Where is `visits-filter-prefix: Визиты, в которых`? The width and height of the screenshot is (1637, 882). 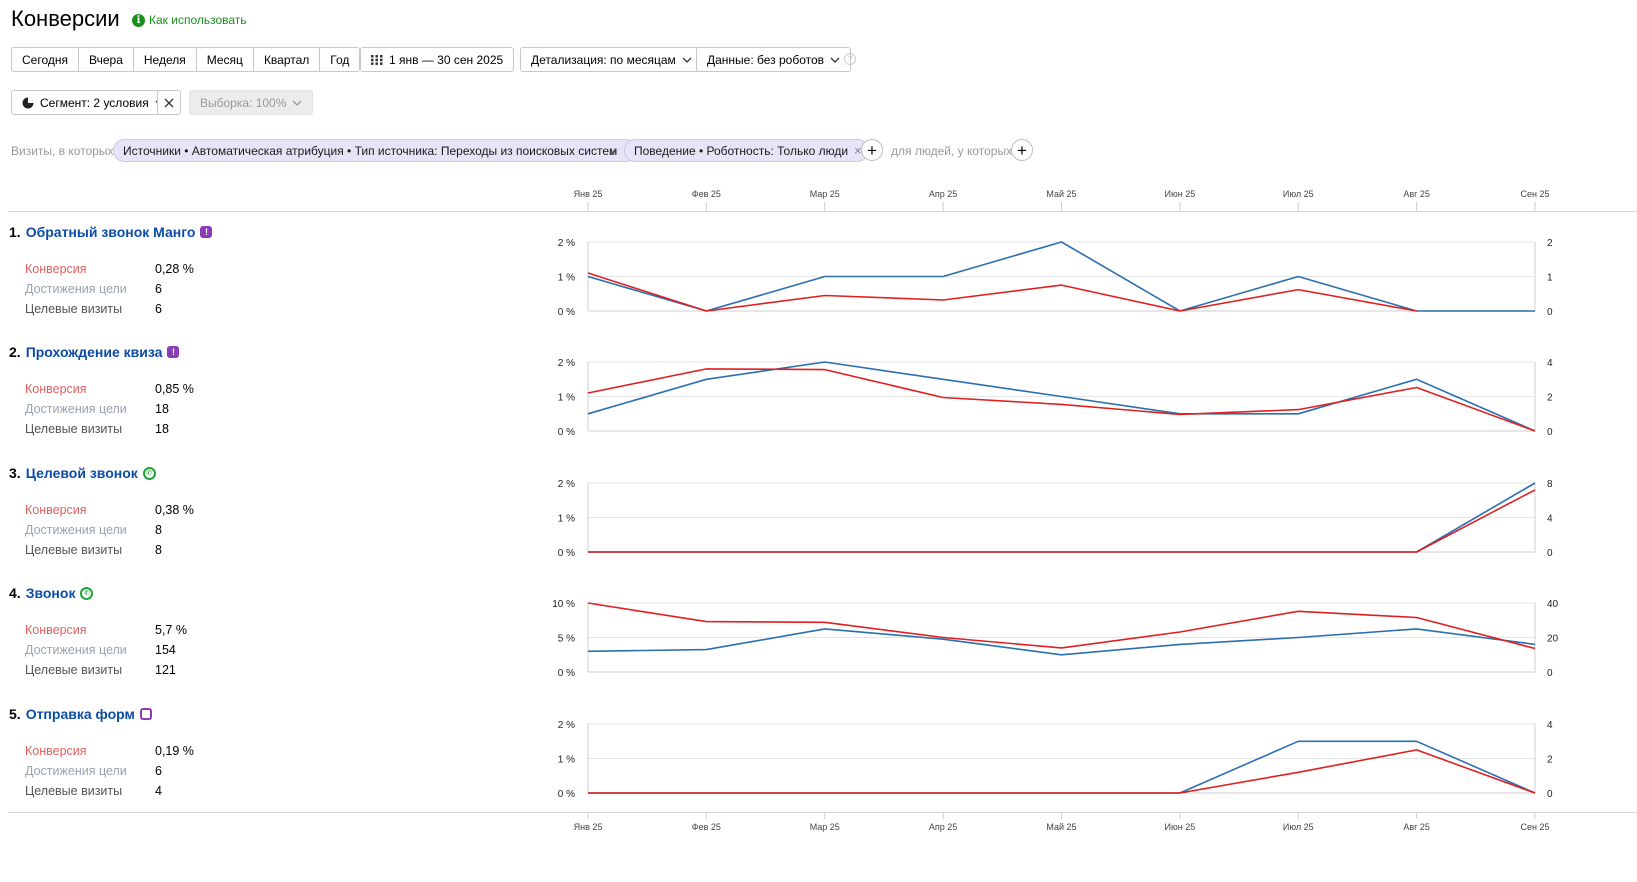 visits-filter-prefix: Визиты, в которых is located at coordinates (62, 151).